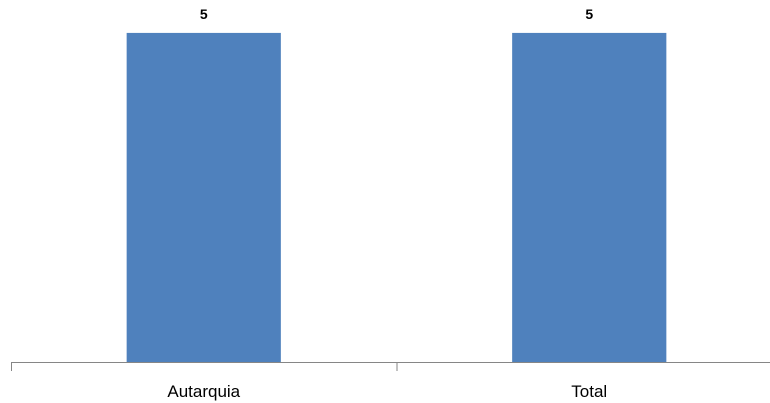 The width and height of the screenshot is (770, 403). I want to click on x-tick-label-total: Total, so click(589, 391).